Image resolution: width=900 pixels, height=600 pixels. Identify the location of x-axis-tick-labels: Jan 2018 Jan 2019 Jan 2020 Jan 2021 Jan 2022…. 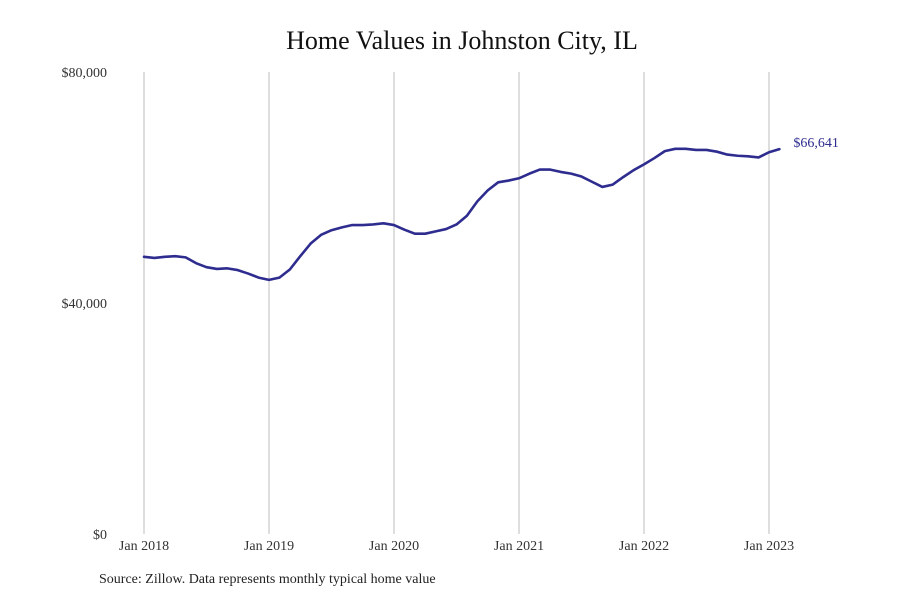
(456, 546).